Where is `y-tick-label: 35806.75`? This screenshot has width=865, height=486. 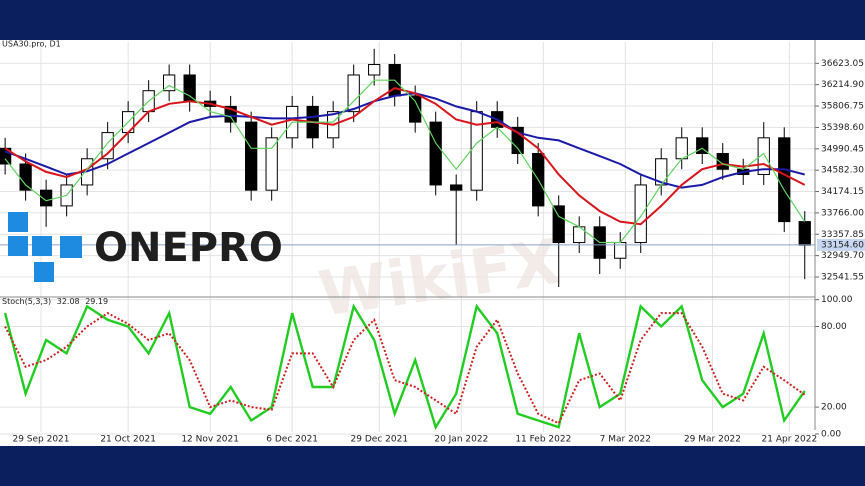
y-tick-label: 35806.75 is located at coordinates (842, 107).